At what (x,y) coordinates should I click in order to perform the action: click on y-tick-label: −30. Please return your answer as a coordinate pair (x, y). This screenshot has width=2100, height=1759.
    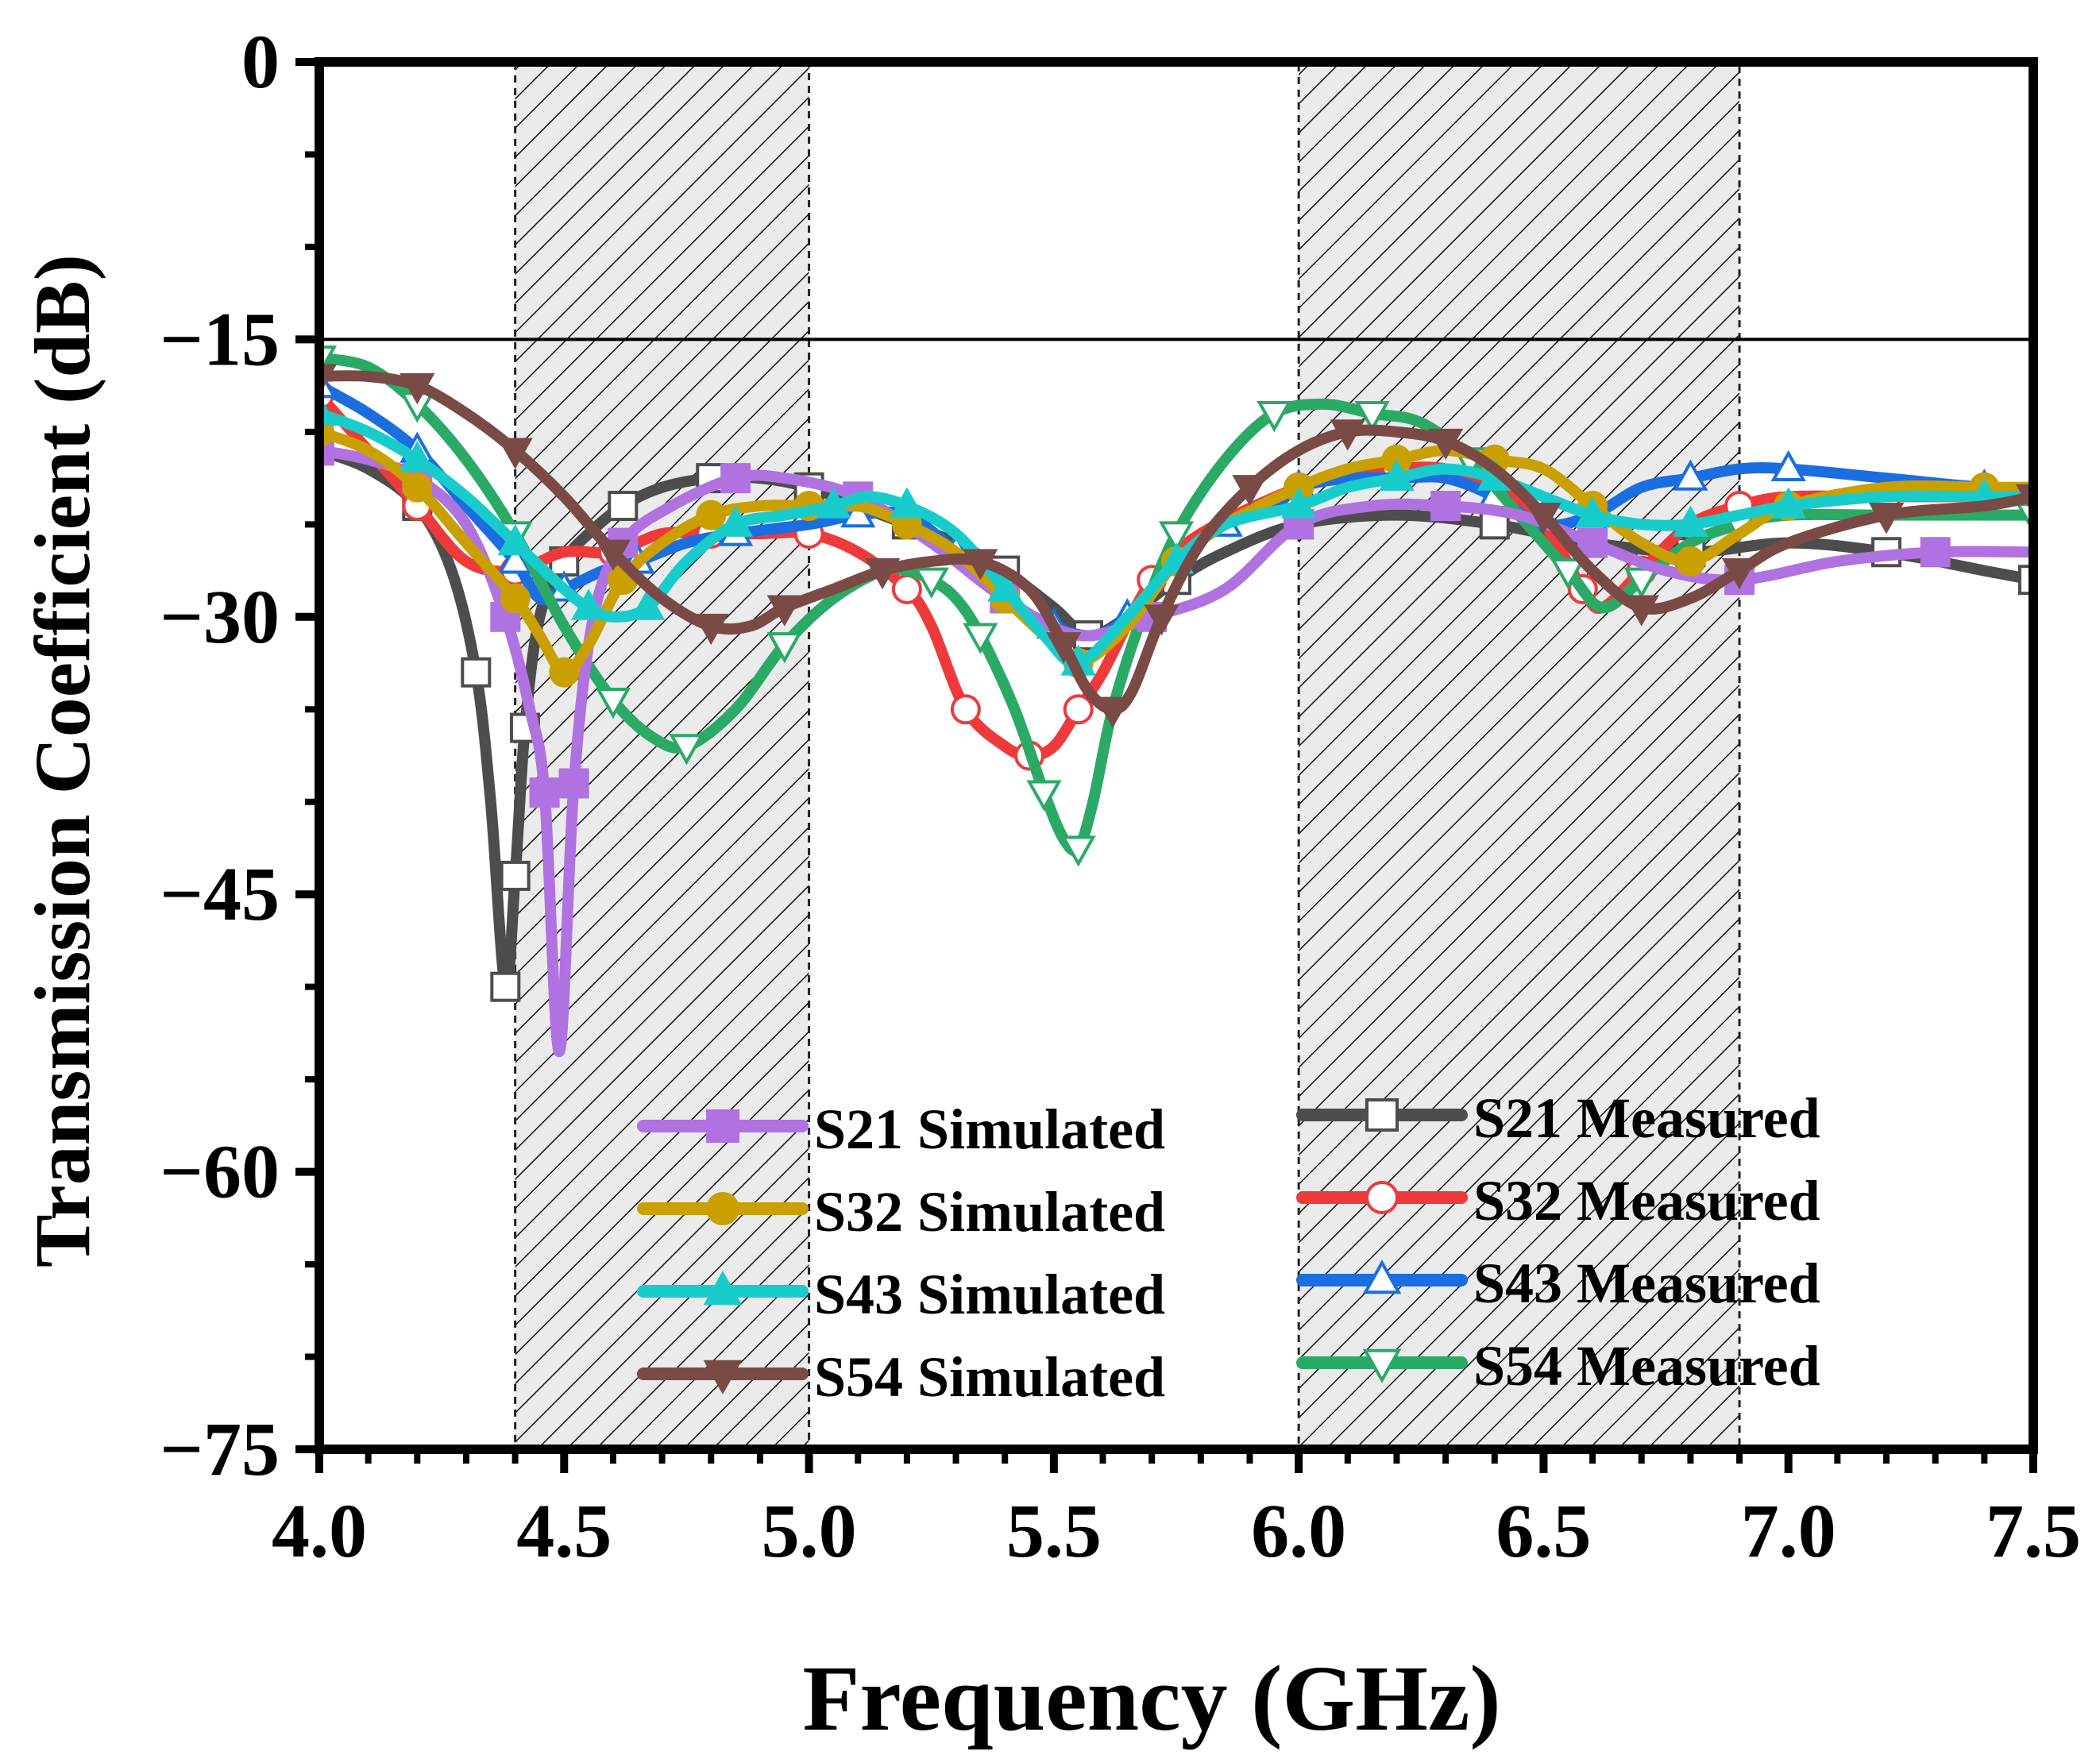
    Looking at the image, I should click on (220, 616).